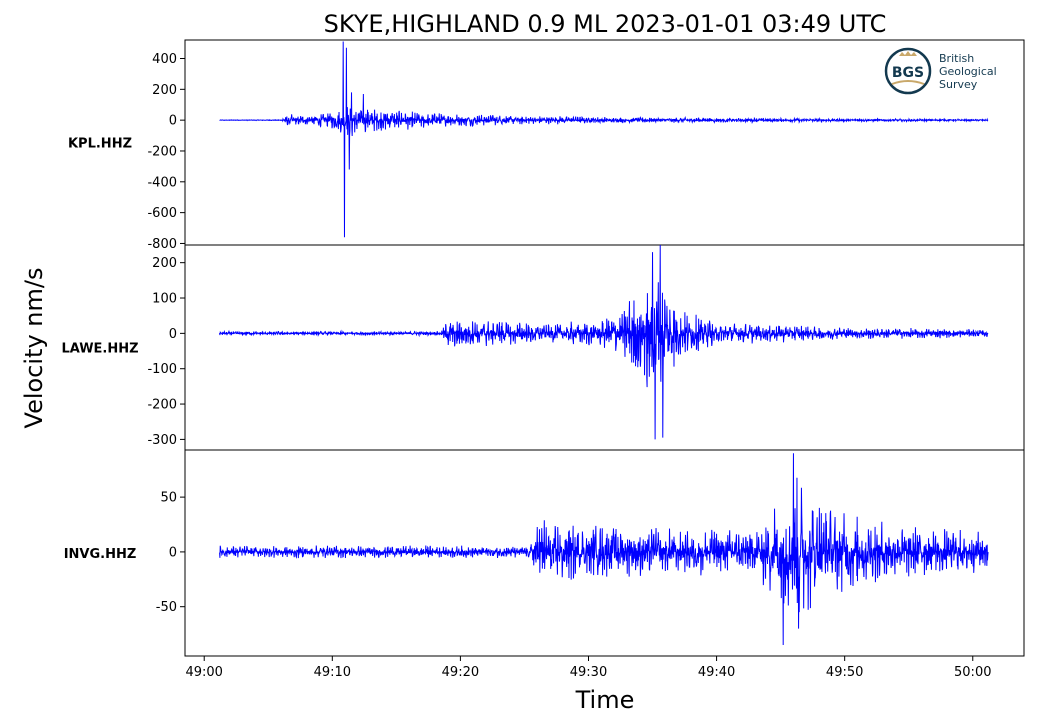 The width and height of the screenshot is (1046, 723). What do you see at coordinates (908, 82) in the screenshot?
I see `logo-swoosh` at bounding box center [908, 82].